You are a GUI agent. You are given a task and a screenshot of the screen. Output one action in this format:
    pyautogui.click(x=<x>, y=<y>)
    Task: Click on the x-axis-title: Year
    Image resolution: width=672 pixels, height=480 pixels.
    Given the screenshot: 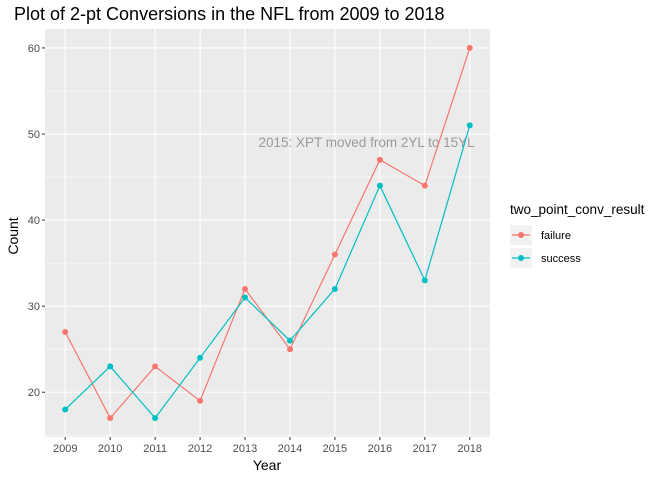 What is the action you would take?
    pyautogui.click(x=267, y=465)
    